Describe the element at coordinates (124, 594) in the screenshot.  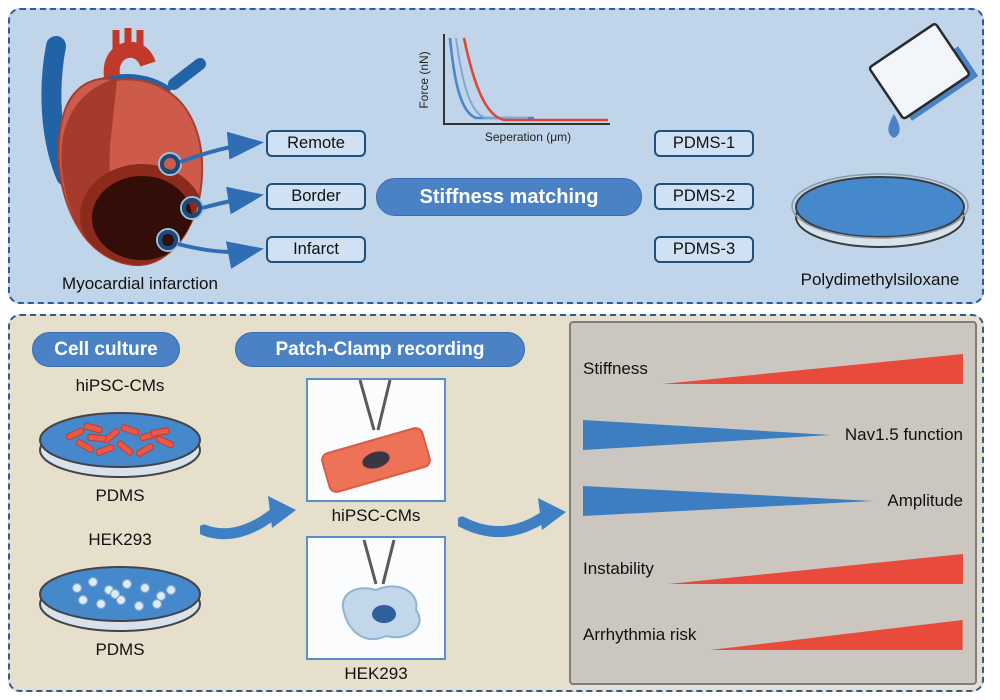
I see `hek-cells` at that location.